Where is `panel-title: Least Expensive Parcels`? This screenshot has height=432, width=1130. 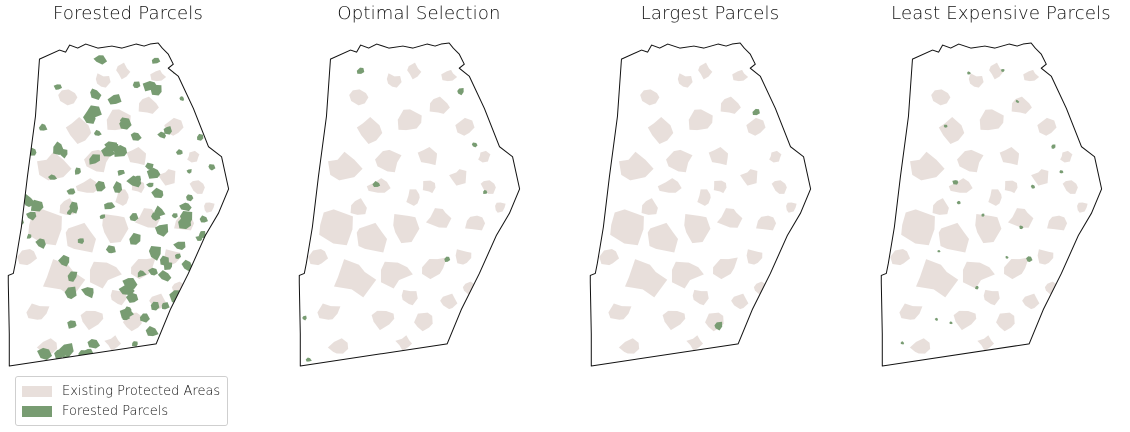 panel-title: Least Expensive Parcels is located at coordinates (1001, 13).